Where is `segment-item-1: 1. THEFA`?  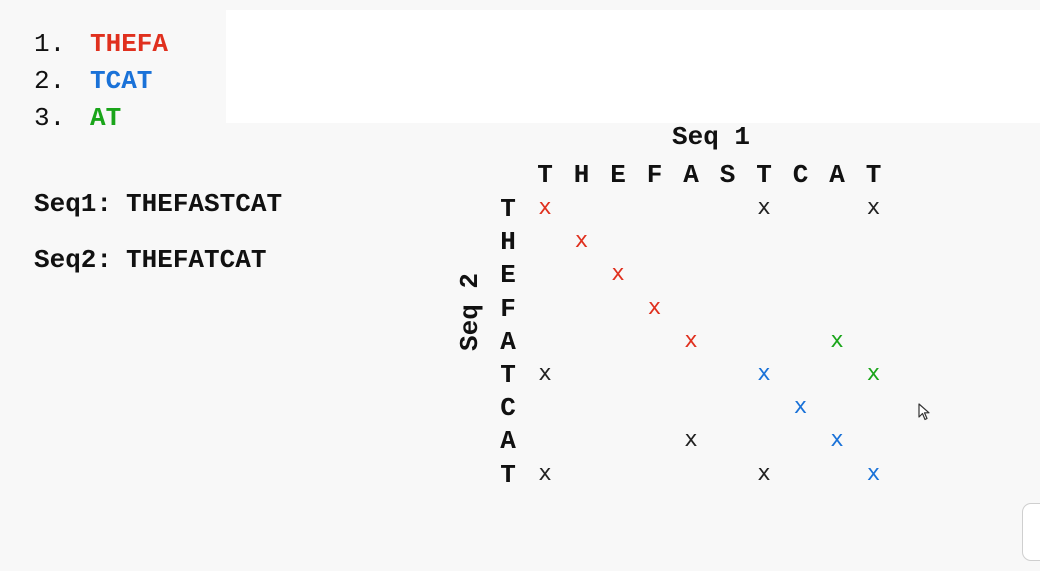
segment-item-1: 1. THEFA is located at coordinates (101, 44).